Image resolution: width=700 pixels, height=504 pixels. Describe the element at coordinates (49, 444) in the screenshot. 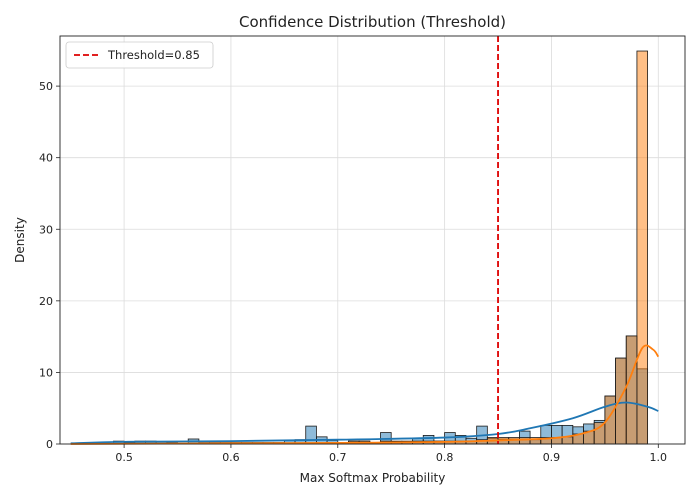

I see `y-tick-label: 0` at that location.